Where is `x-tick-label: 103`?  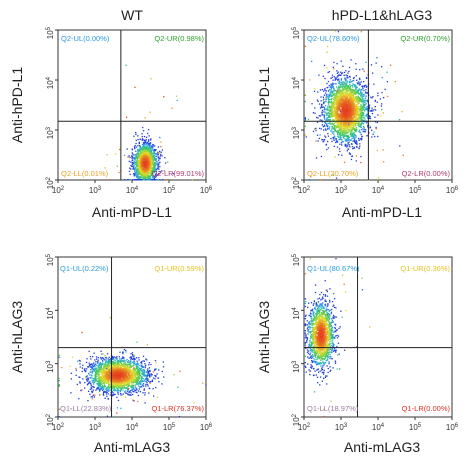 x-tick-label: 103 is located at coordinates (341, 190).